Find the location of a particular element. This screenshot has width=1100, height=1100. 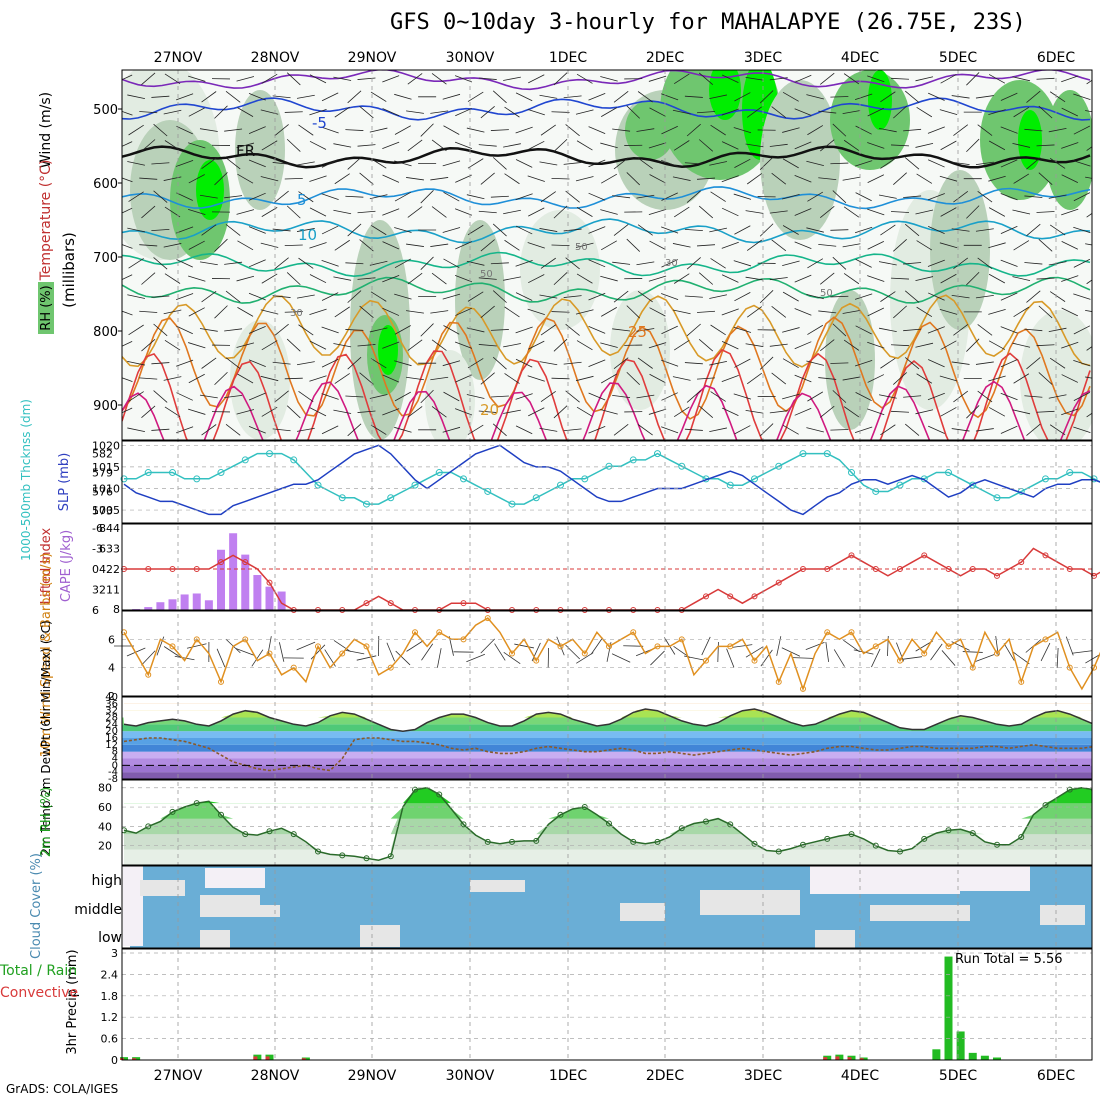

date-label-top: 5DEC is located at coordinates (958, 58).